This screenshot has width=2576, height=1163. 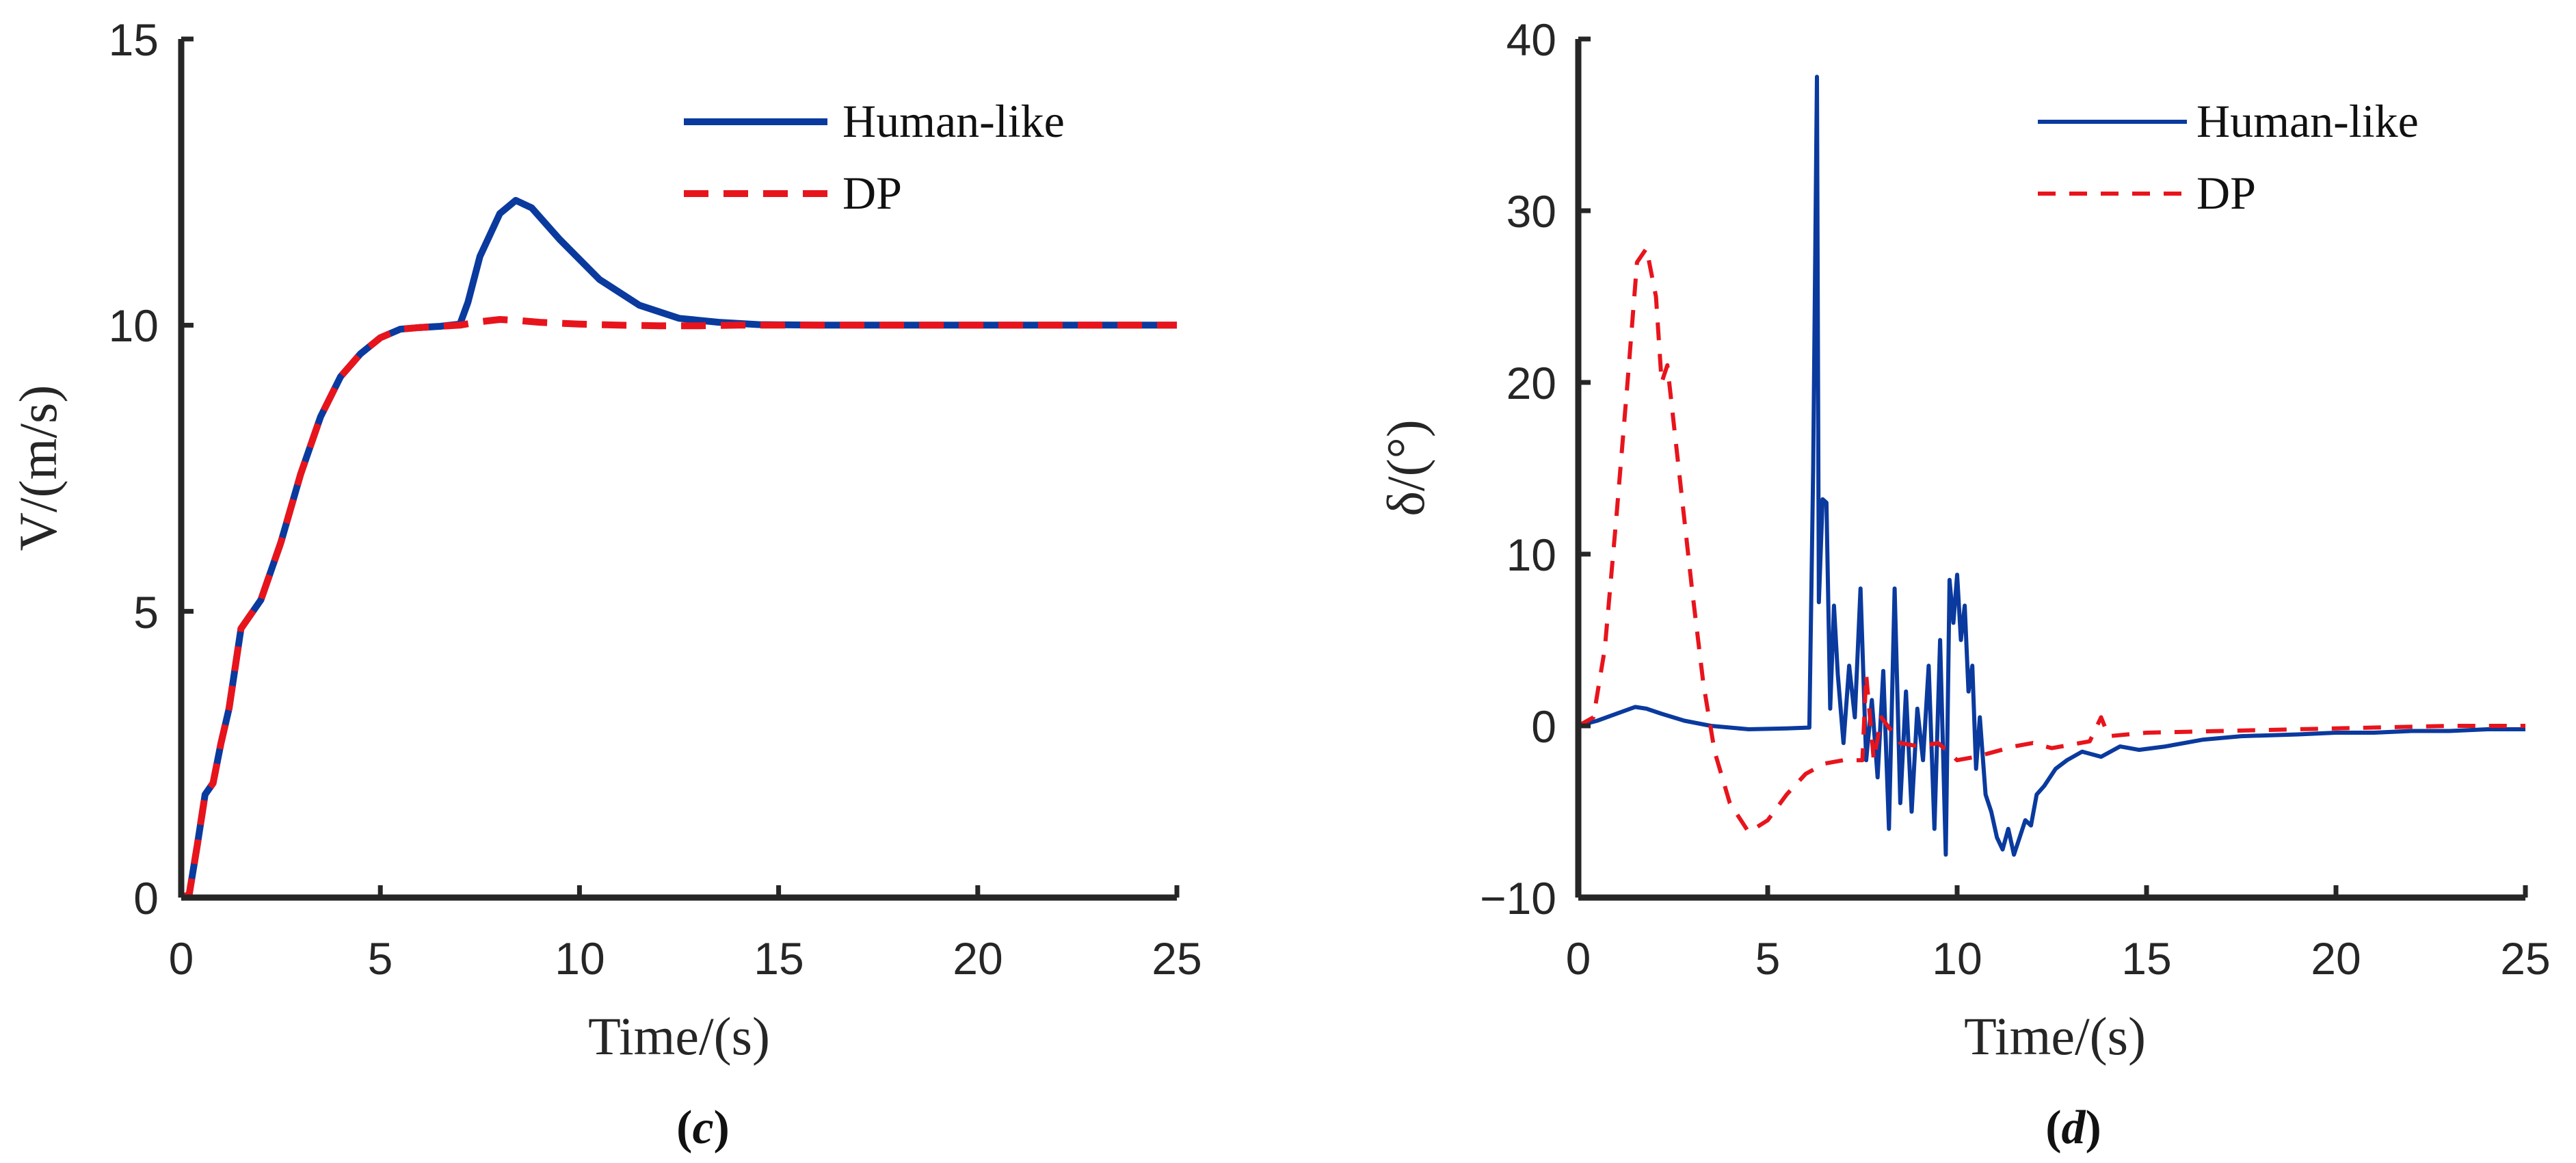 I want to click on x-axis-label-c: Time/(s), so click(x=679, y=1036).